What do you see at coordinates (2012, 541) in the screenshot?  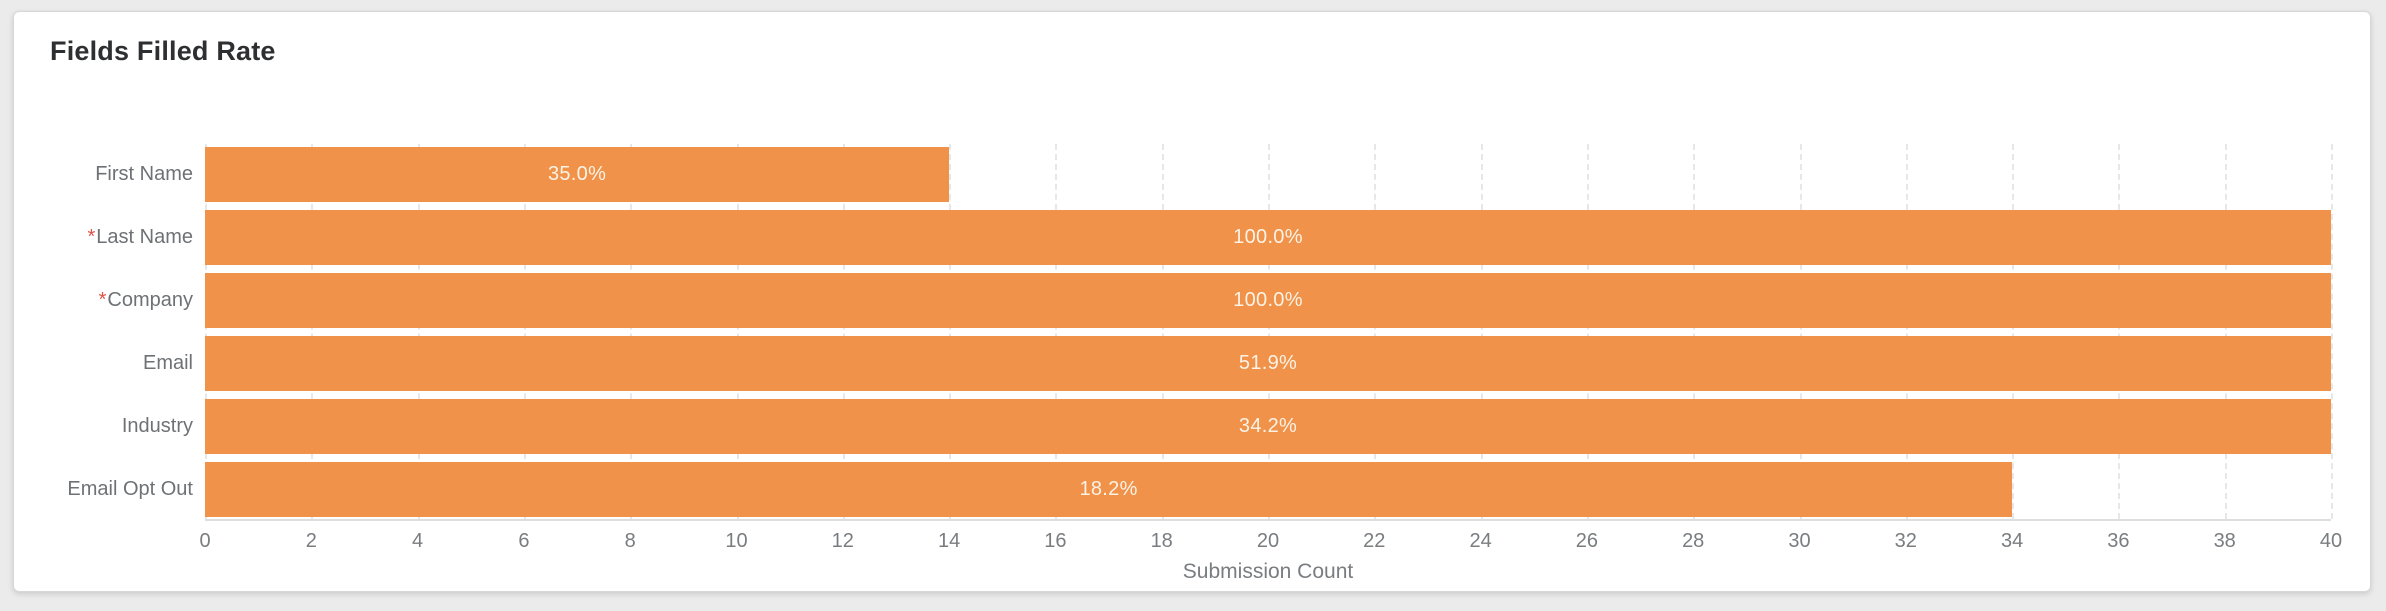 I see `x-axis-tick-label: 34` at bounding box center [2012, 541].